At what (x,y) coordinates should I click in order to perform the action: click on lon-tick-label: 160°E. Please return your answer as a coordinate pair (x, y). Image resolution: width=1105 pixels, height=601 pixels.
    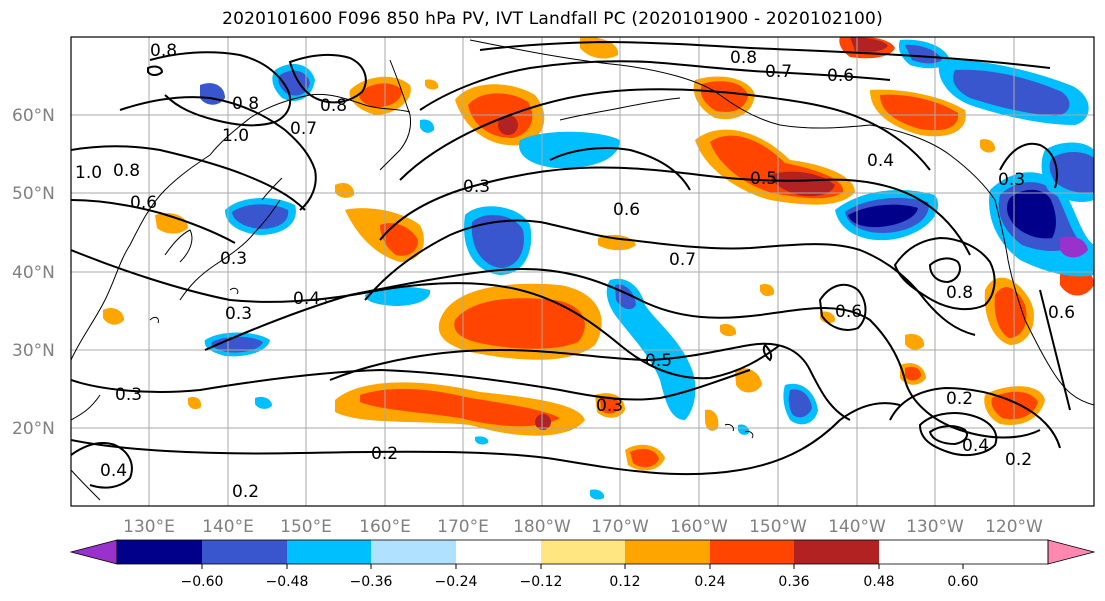
    Looking at the image, I should click on (385, 527).